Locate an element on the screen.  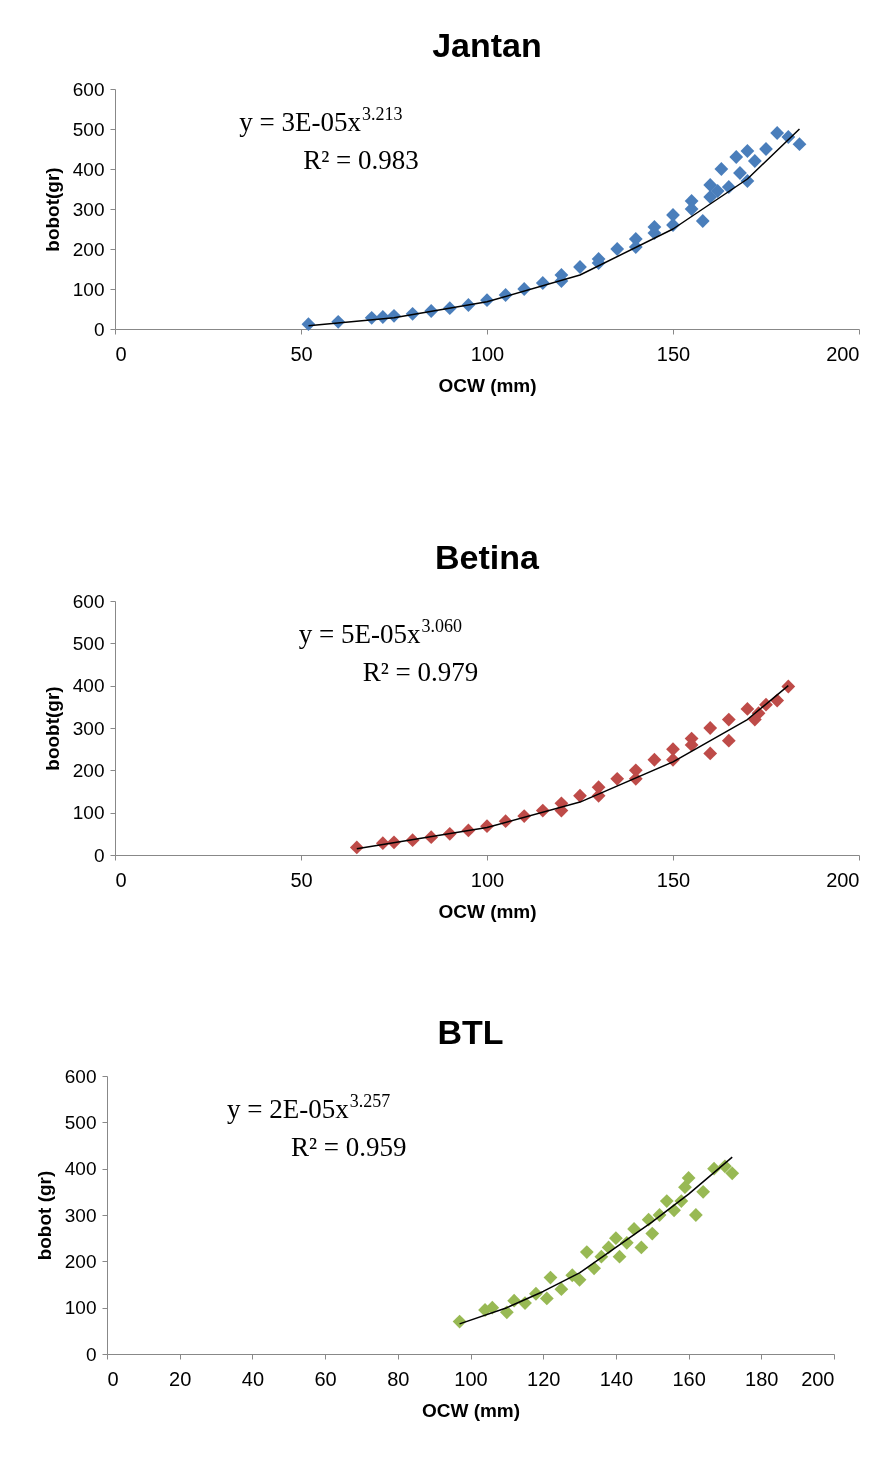
y-axis-title: boobt(gr) is located at coordinates (52, 728).